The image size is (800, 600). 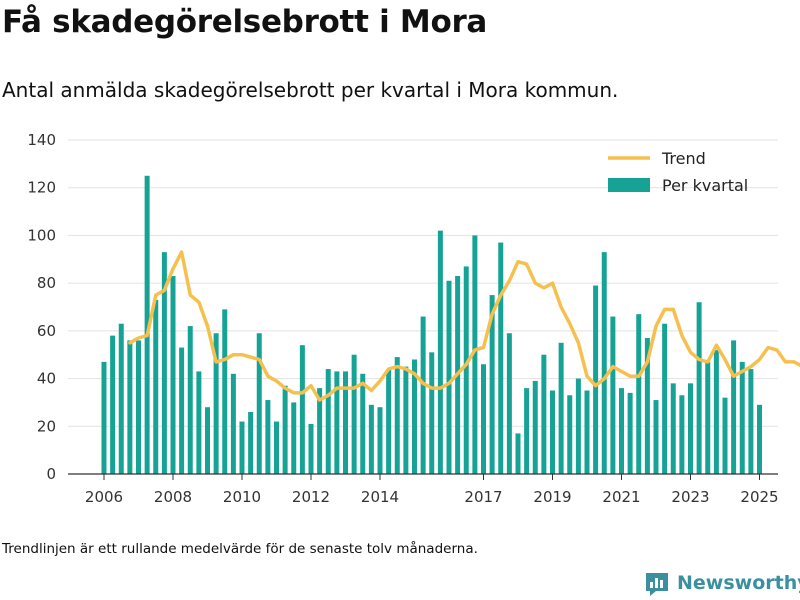 What do you see at coordinates (46, 283) in the screenshot?
I see `y-tick-label: 80` at bounding box center [46, 283].